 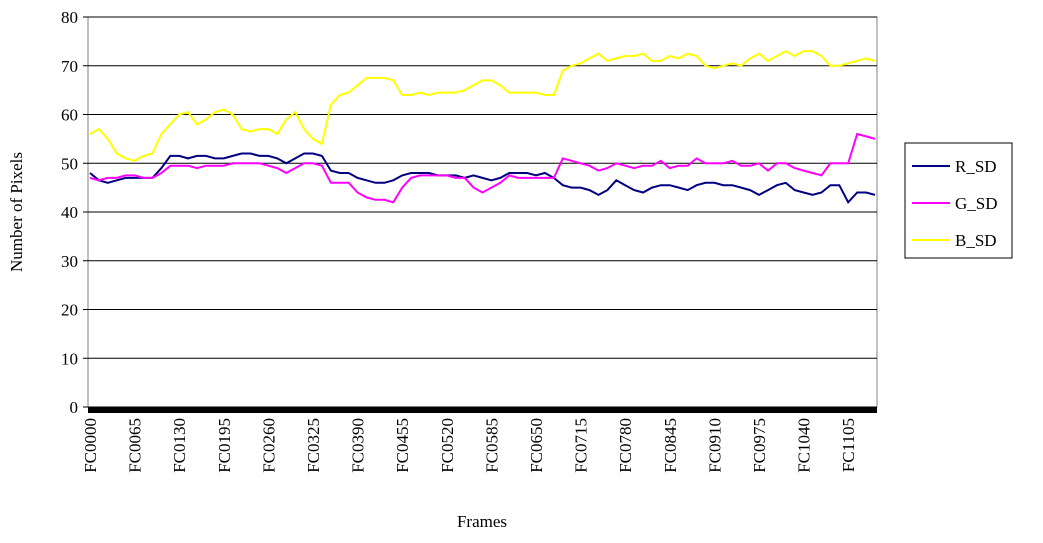 I want to click on y-tick-label: 70, so click(x=69, y=66).